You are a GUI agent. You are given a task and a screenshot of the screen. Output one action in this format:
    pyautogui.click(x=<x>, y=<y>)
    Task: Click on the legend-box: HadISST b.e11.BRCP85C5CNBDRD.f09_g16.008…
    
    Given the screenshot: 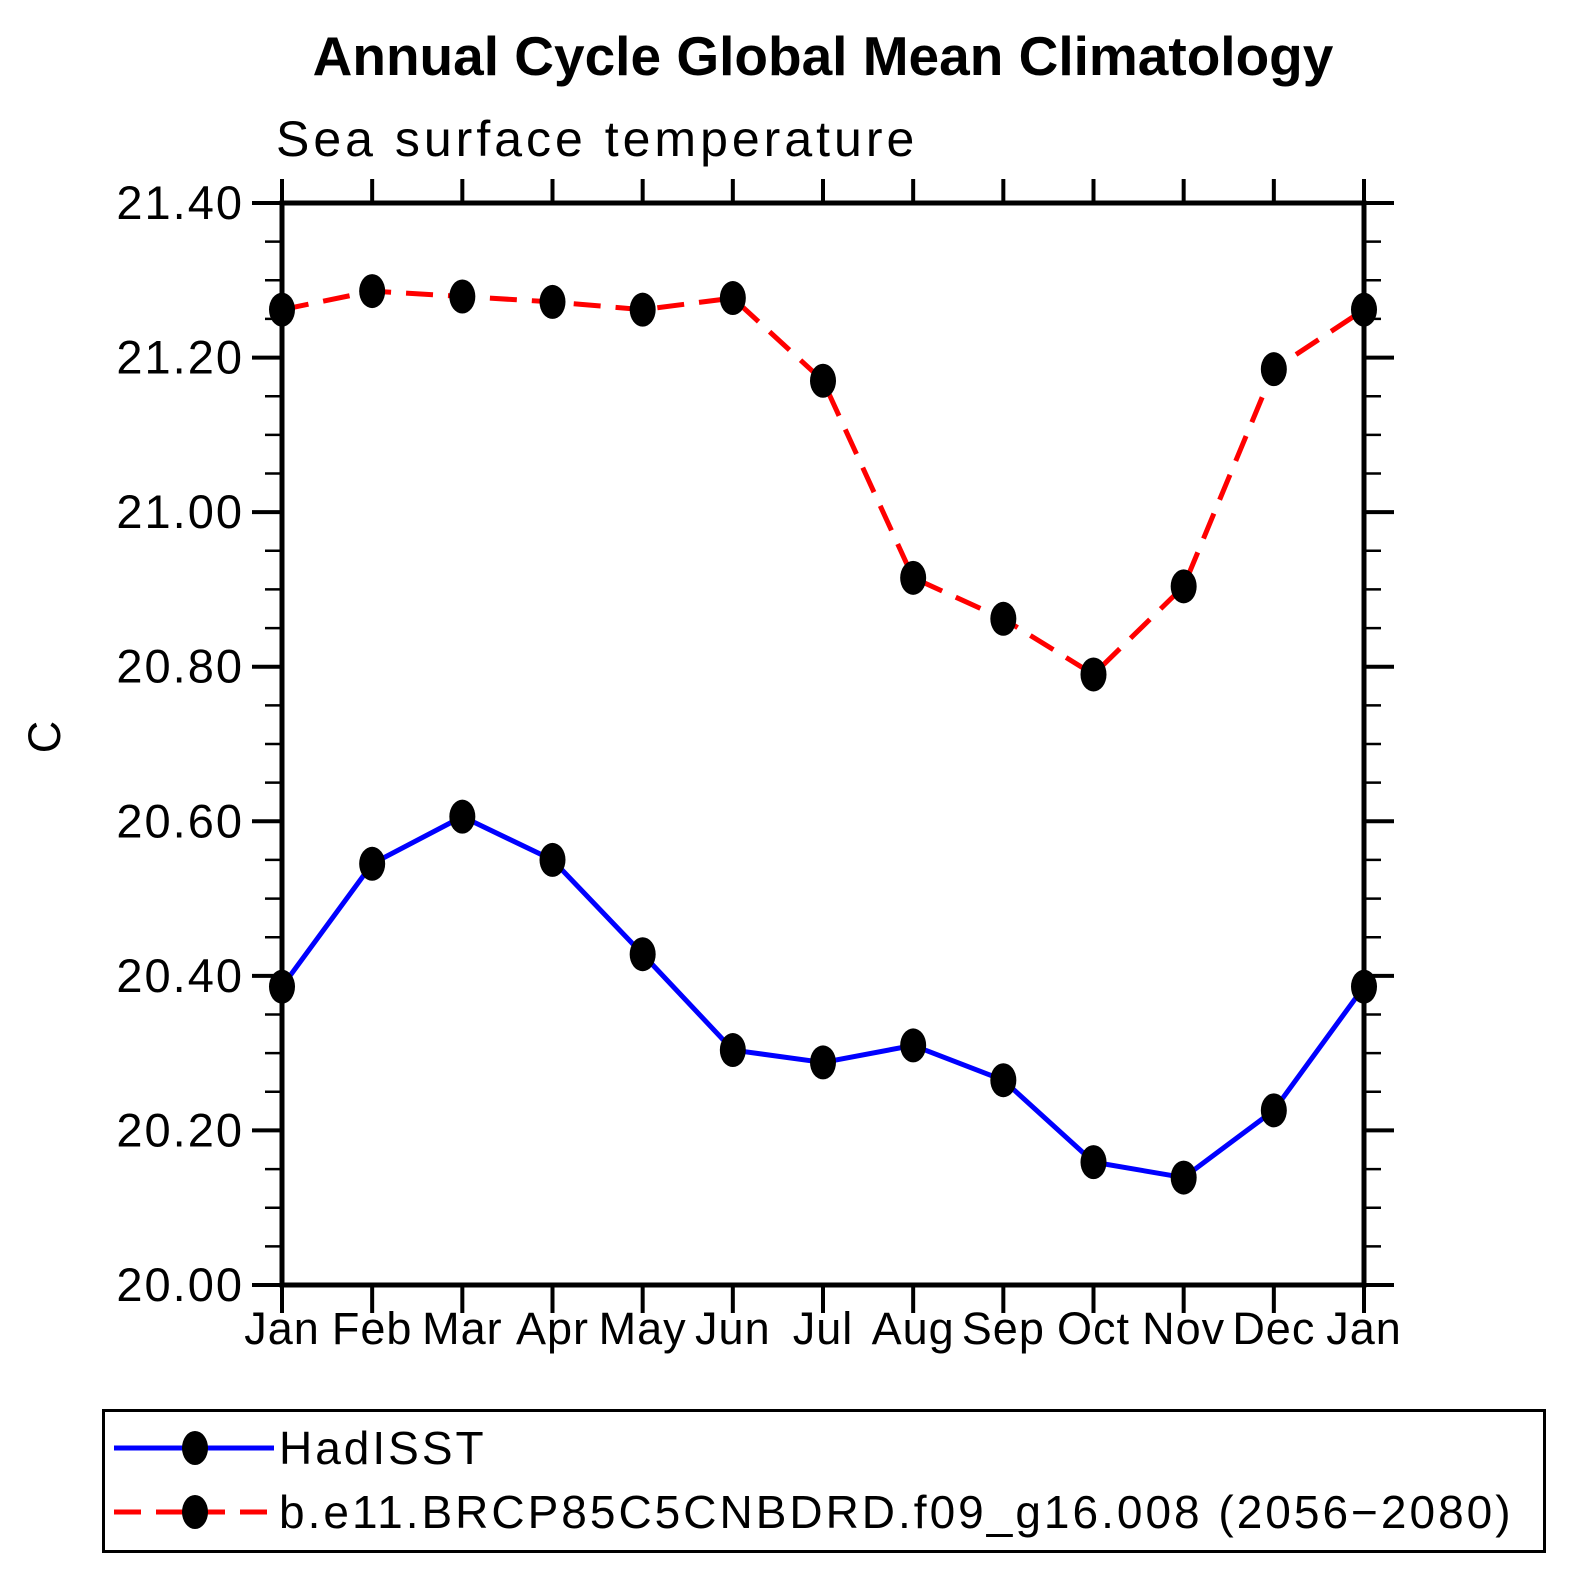 What is the action you would take?
    pyautogui.click(x=824, y=1481)
    